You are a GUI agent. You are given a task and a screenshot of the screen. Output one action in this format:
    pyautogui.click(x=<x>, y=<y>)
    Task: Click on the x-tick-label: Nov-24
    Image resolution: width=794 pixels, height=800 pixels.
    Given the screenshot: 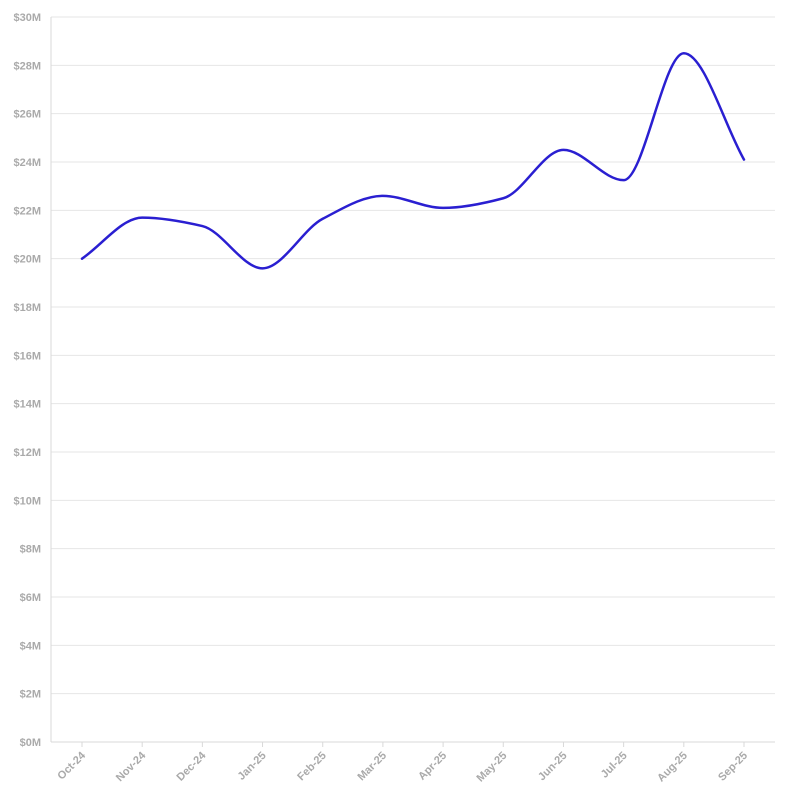 What is the action you would take?
    pyautogui.click(x=131, y=766)
    